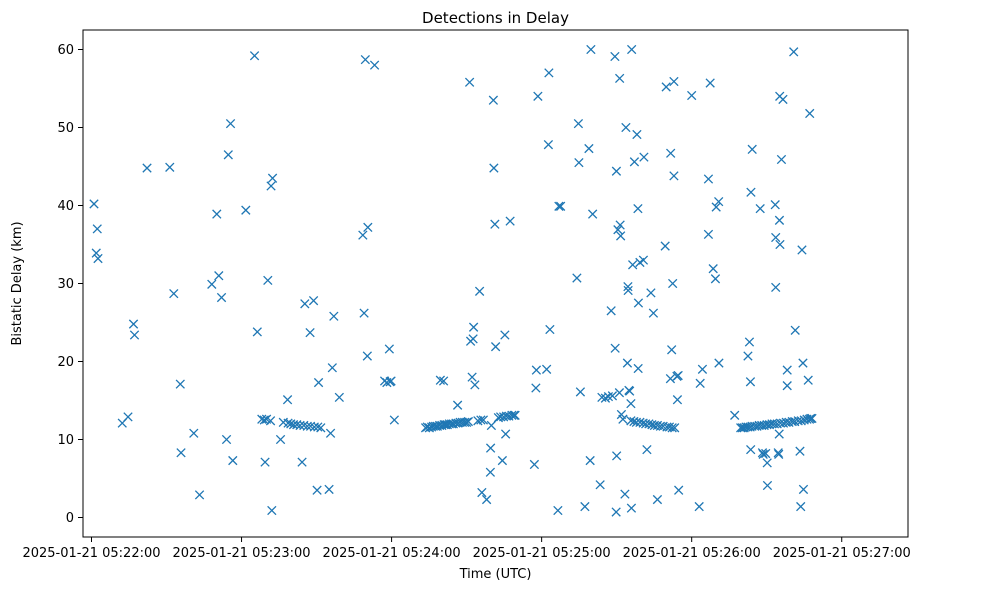 The height and width of the screenshot is (590, 986). I want to click on y-tick-label: 50, so click(65, 128).